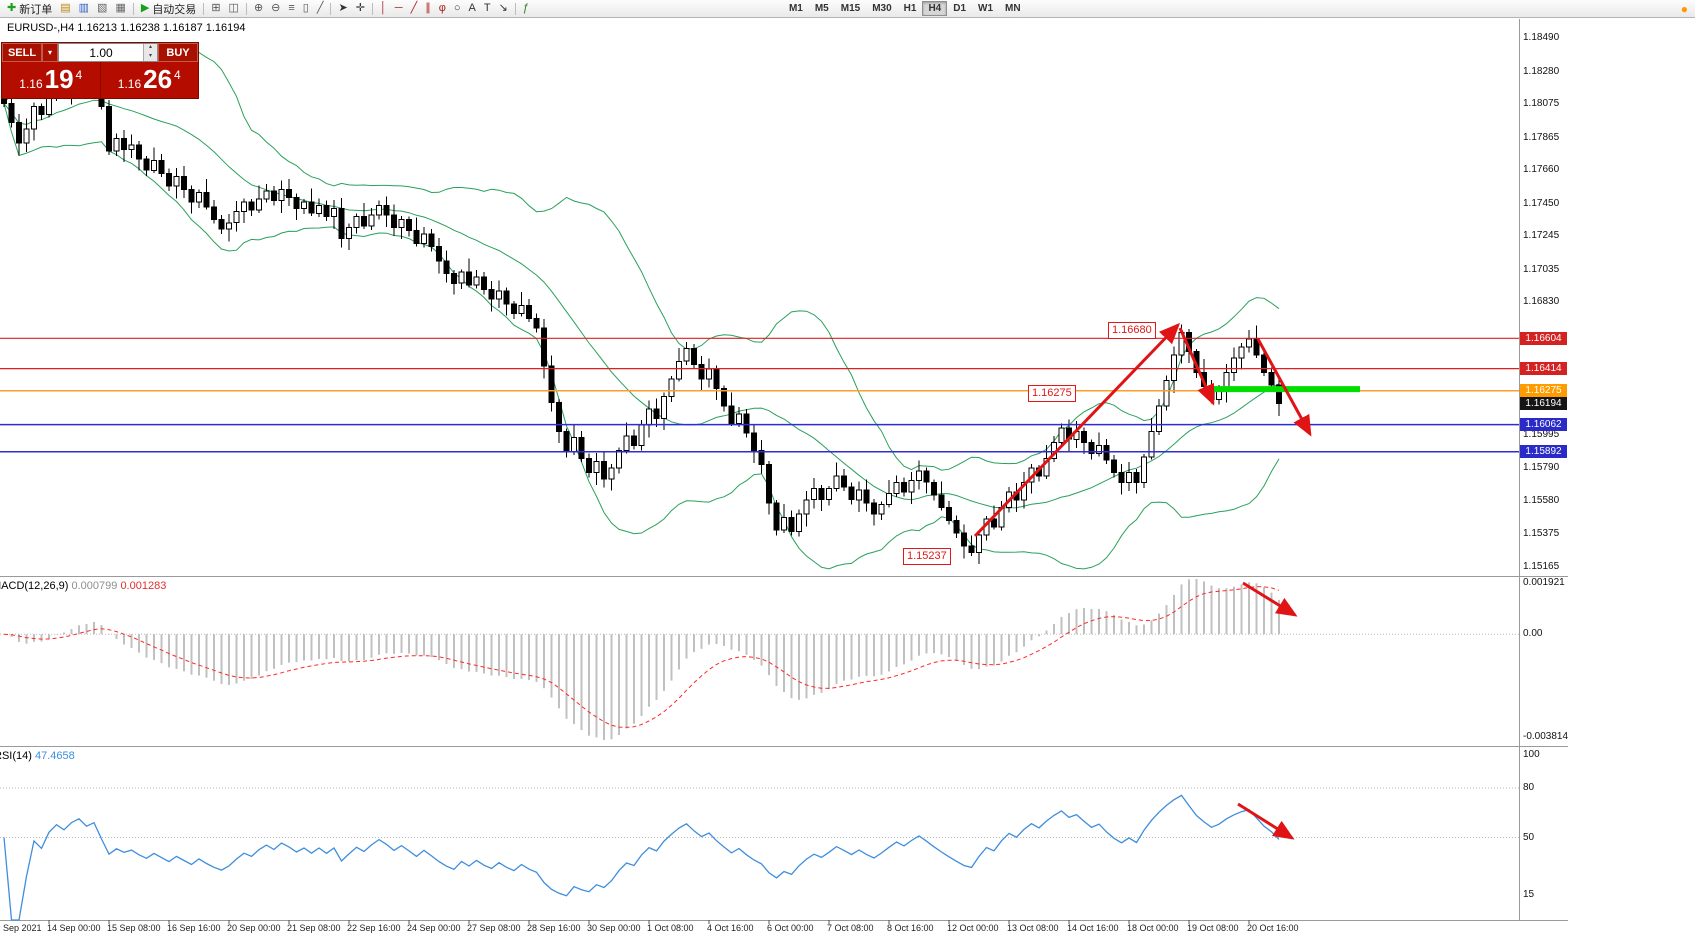 This screenshot has width=1695, height=937. What do you see at coordinates (850, 8) in the screenshot?
I see `timeframe-m15-button: M15` at bounding box center [850, 8].